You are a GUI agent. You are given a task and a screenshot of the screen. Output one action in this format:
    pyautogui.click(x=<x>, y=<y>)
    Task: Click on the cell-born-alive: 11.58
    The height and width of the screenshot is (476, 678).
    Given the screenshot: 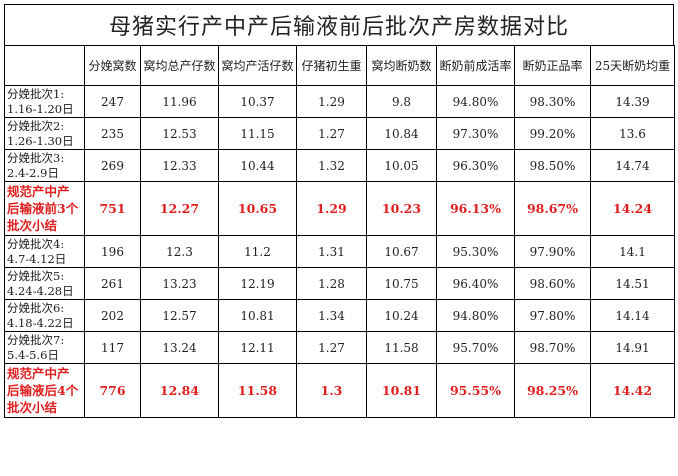 What is the action you would take?
    pyautogui.click(x=257, y=390)
    